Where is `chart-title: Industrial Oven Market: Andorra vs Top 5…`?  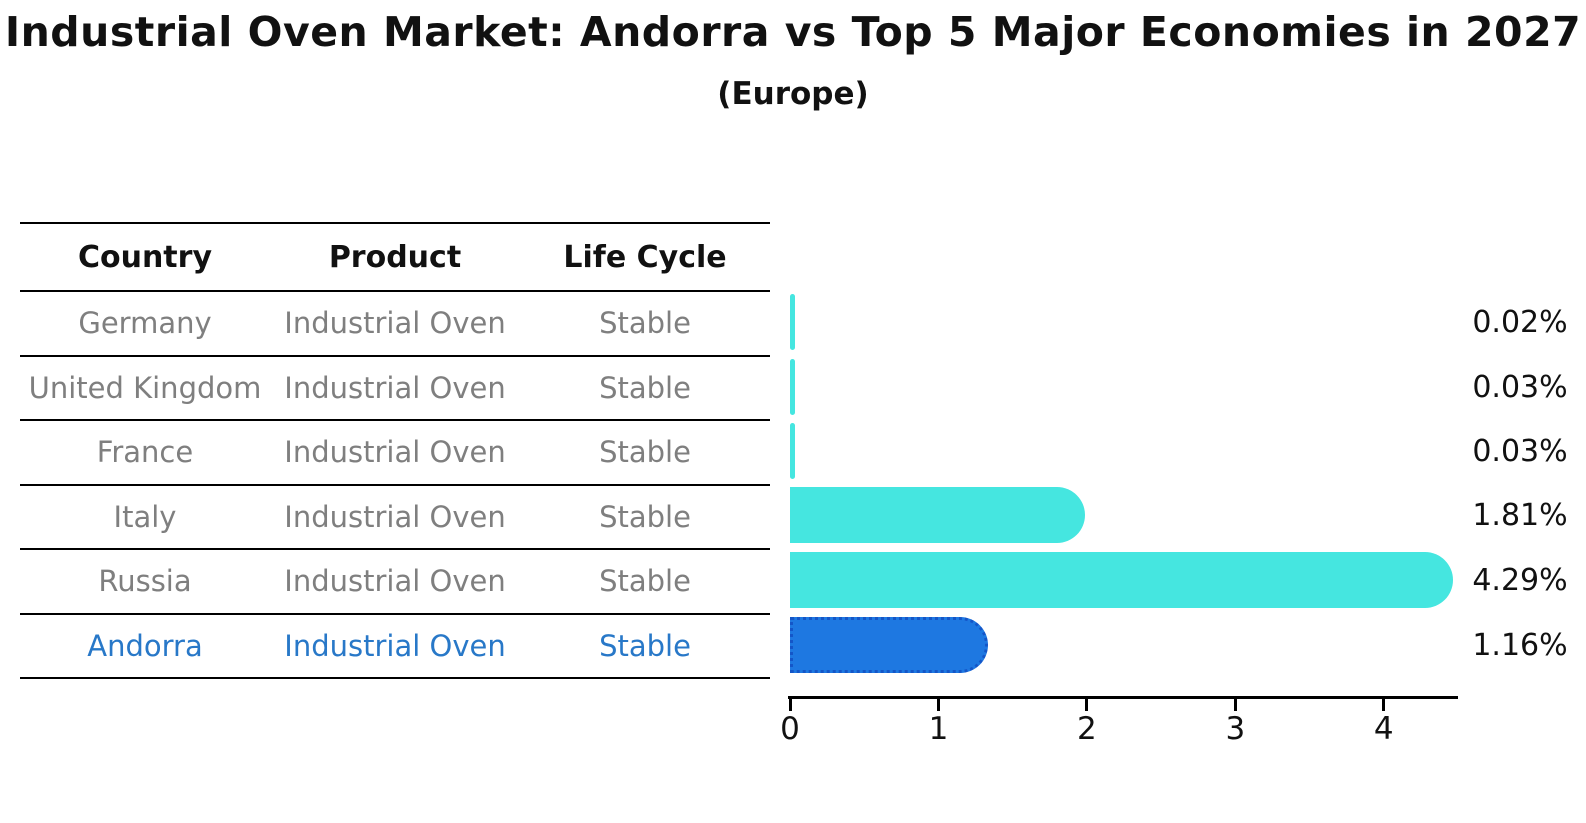
chart-title: Industrial Oven Market: Andorra vs Top 5… is located at coordinates (793, 32).